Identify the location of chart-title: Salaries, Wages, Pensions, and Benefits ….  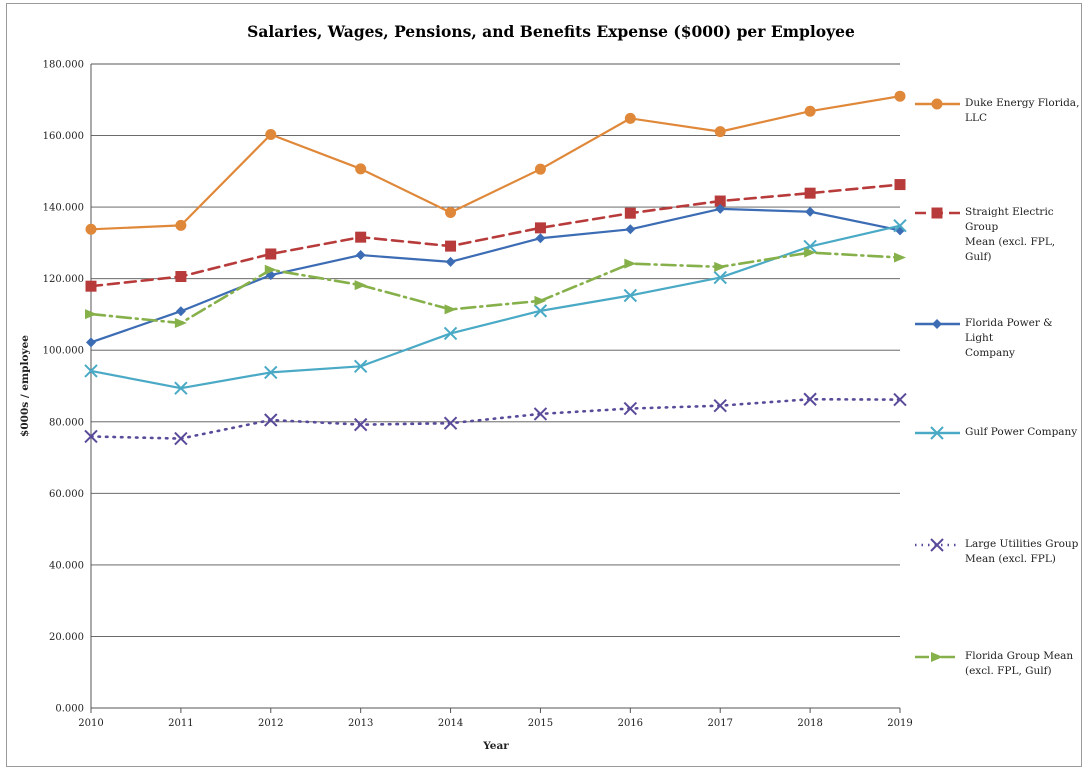
(551, 31).